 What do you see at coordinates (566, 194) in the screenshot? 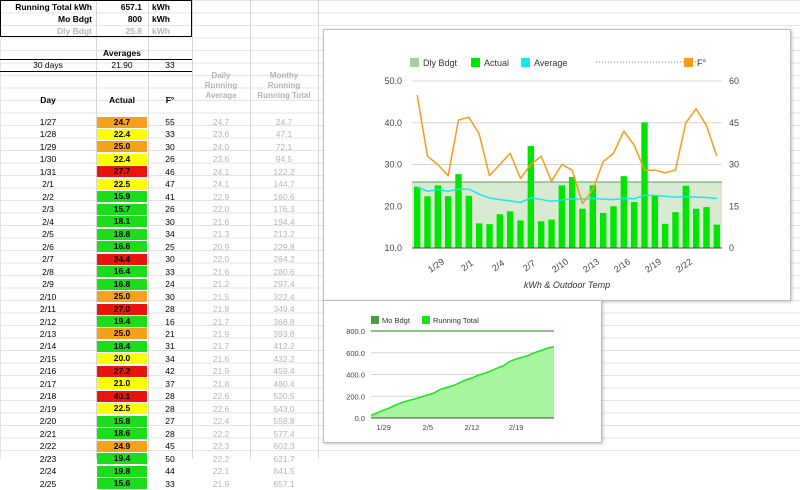
I see `average-line` at bounding box center [566, 194].